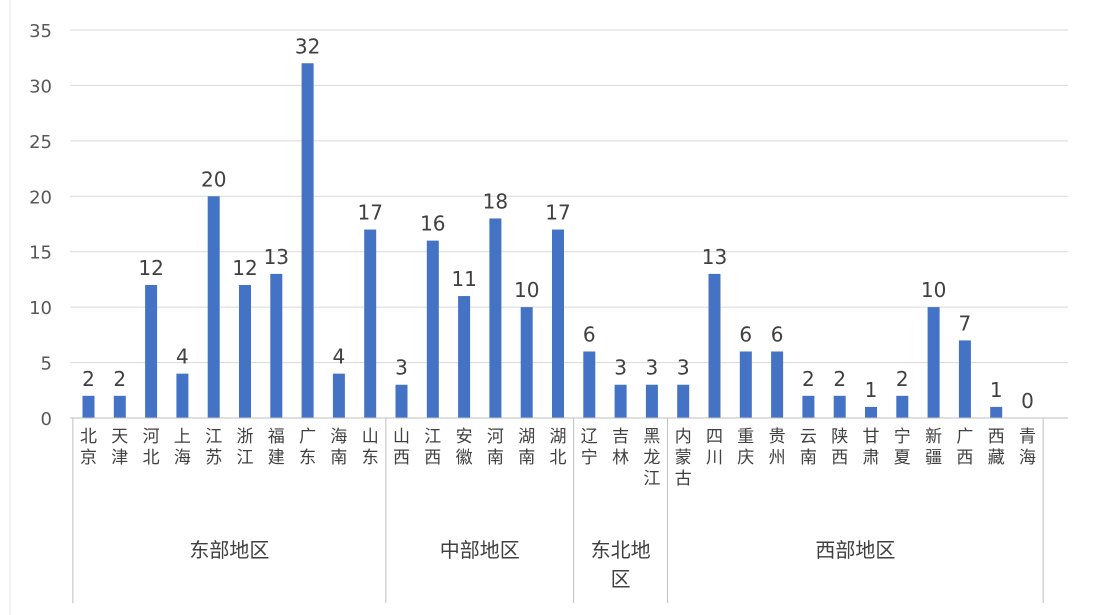  I want to click on data-label-山东: 17, so click(369, 213).